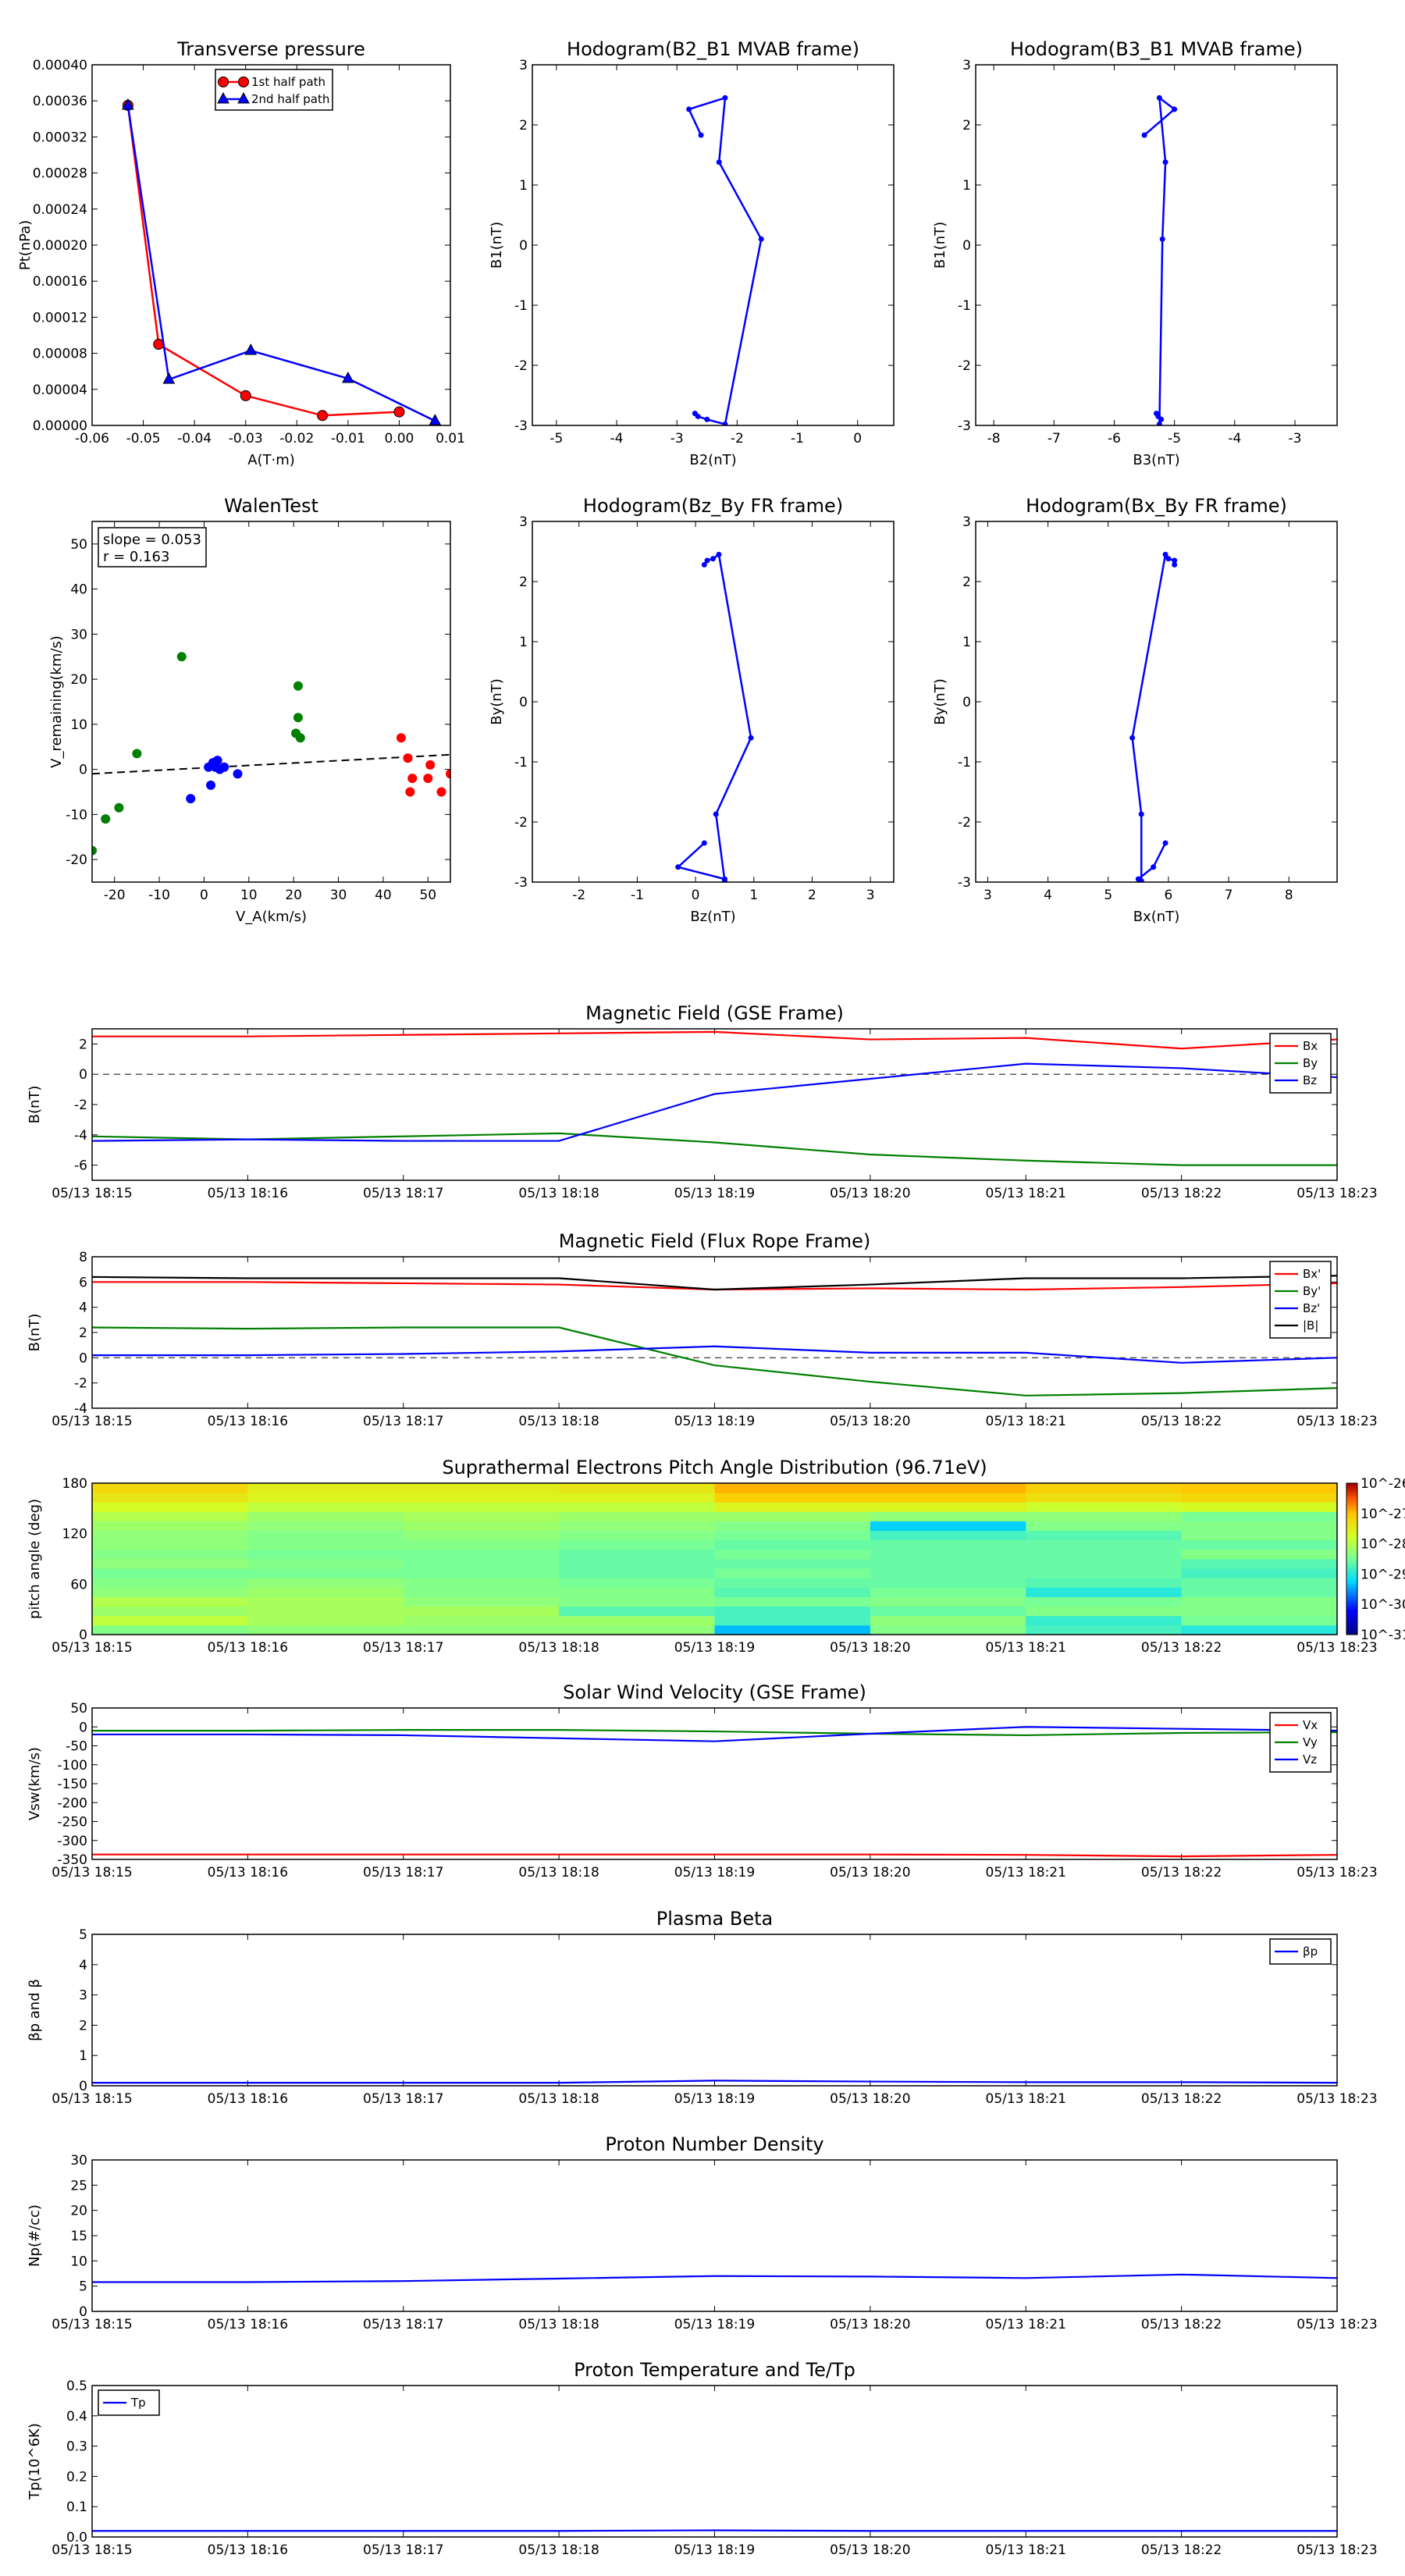 This screenshot has height=2576, width=1405. Describe the element at coordinates (288, 82) in the screenshot. I see `legend-label: 1st half path` at that location.